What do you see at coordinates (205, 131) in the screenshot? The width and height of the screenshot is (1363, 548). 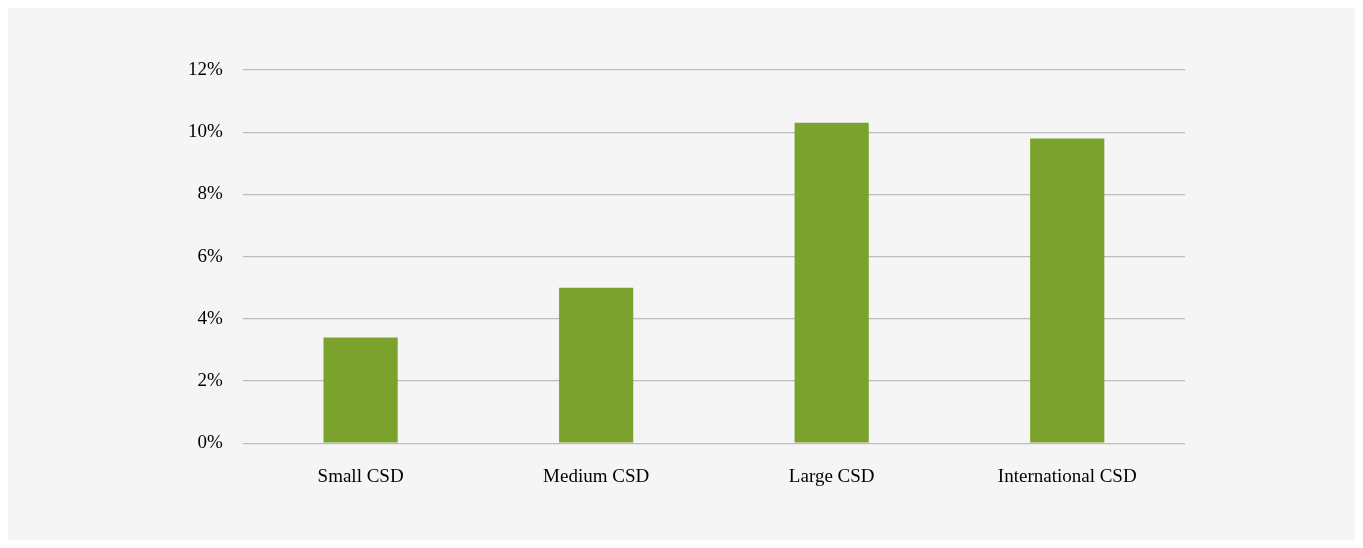 I see `y-tick-label: 10%` at bounding box center [205, 131].